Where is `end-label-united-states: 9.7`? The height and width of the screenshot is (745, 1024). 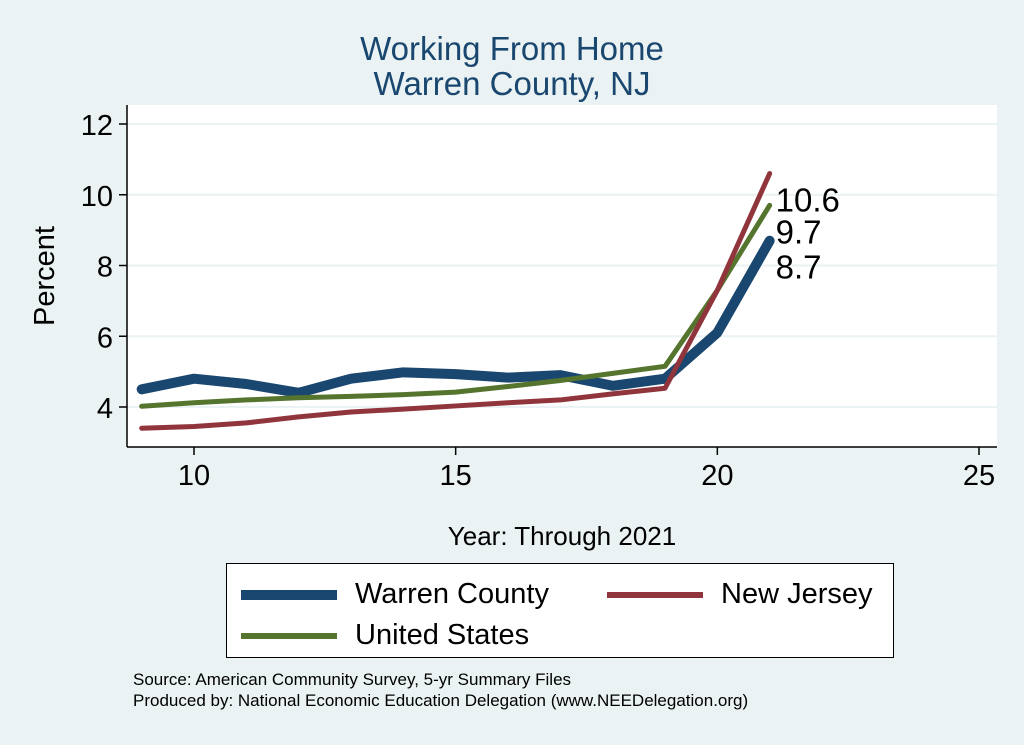
end-label-united-states: 9.7 is located at coordinates (799, 231).